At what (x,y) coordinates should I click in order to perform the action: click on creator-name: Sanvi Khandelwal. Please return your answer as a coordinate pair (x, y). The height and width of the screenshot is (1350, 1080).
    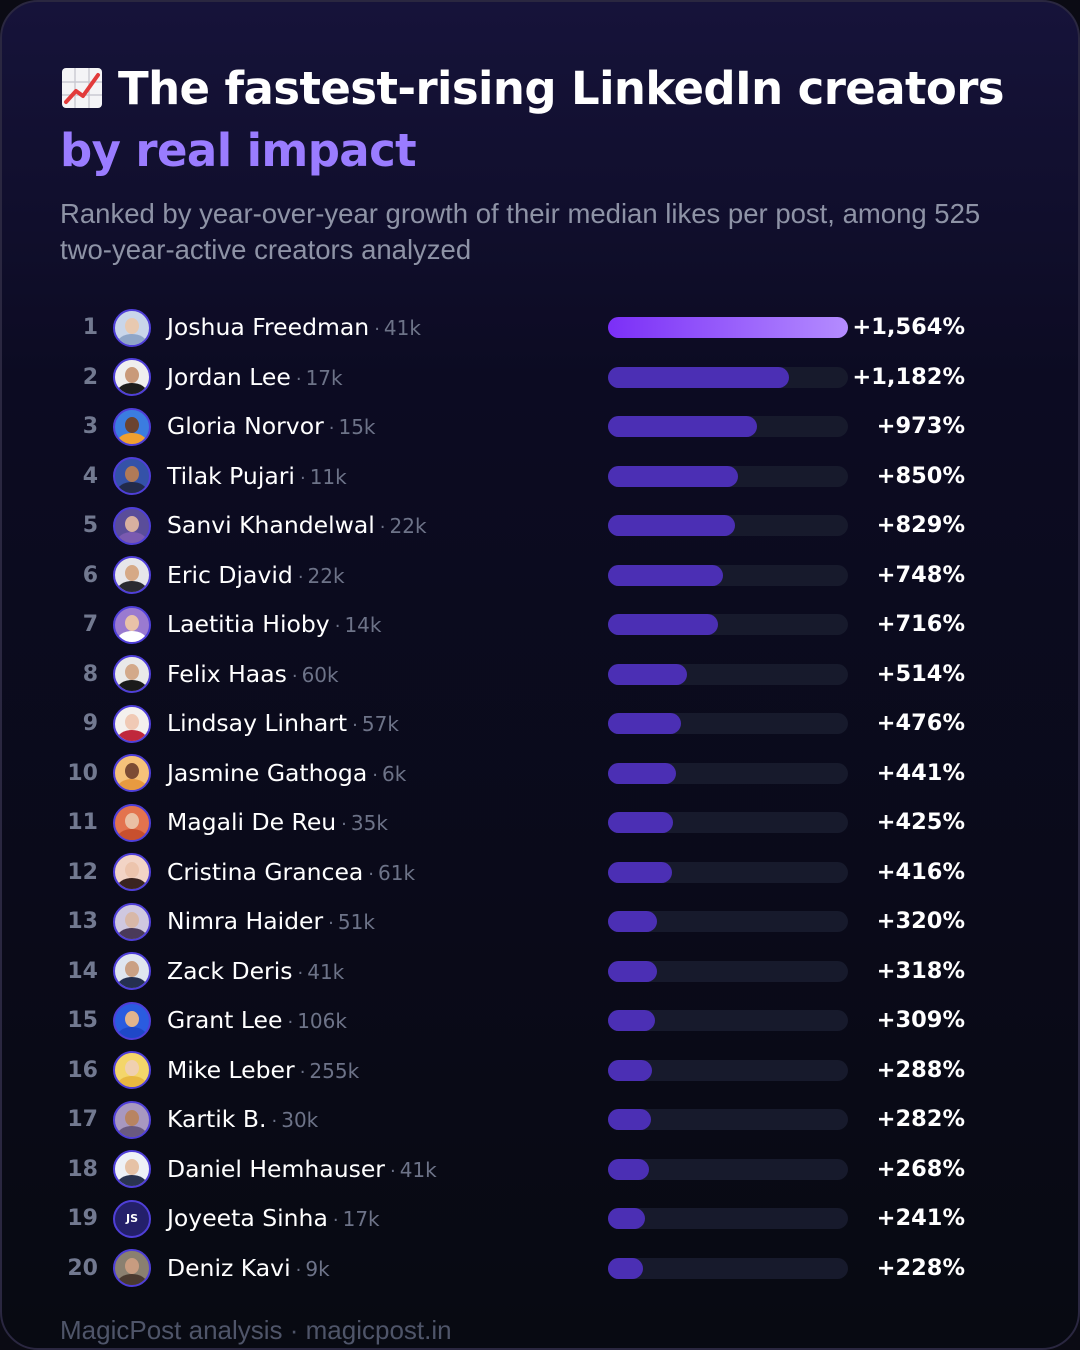
    Looking at the image, I should click on (271, 525).